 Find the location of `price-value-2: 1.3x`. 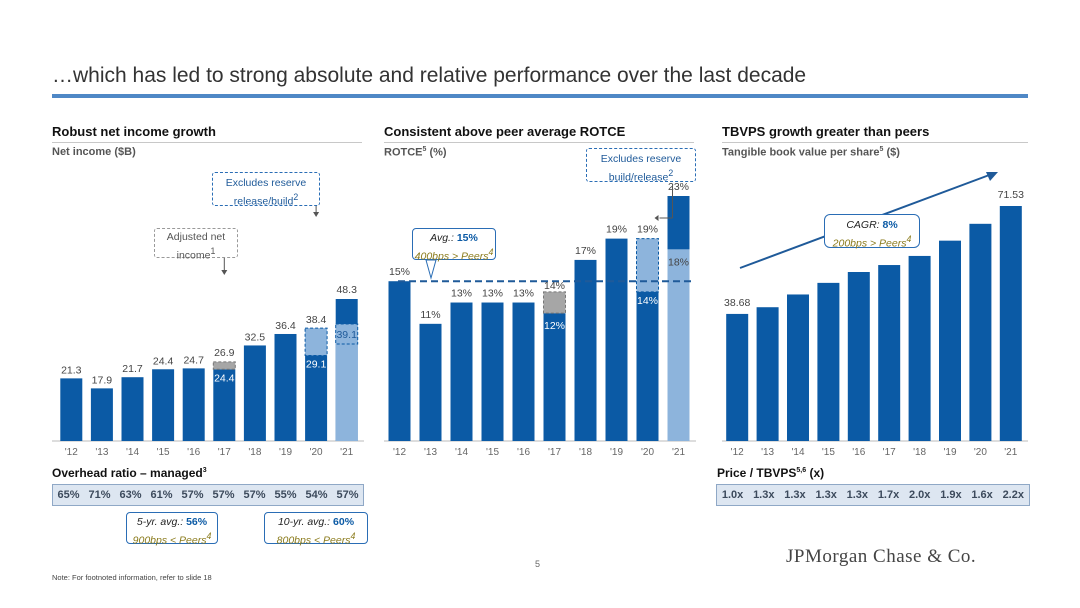

price-value-2: 1.3x is located at coordinates (795, 495).